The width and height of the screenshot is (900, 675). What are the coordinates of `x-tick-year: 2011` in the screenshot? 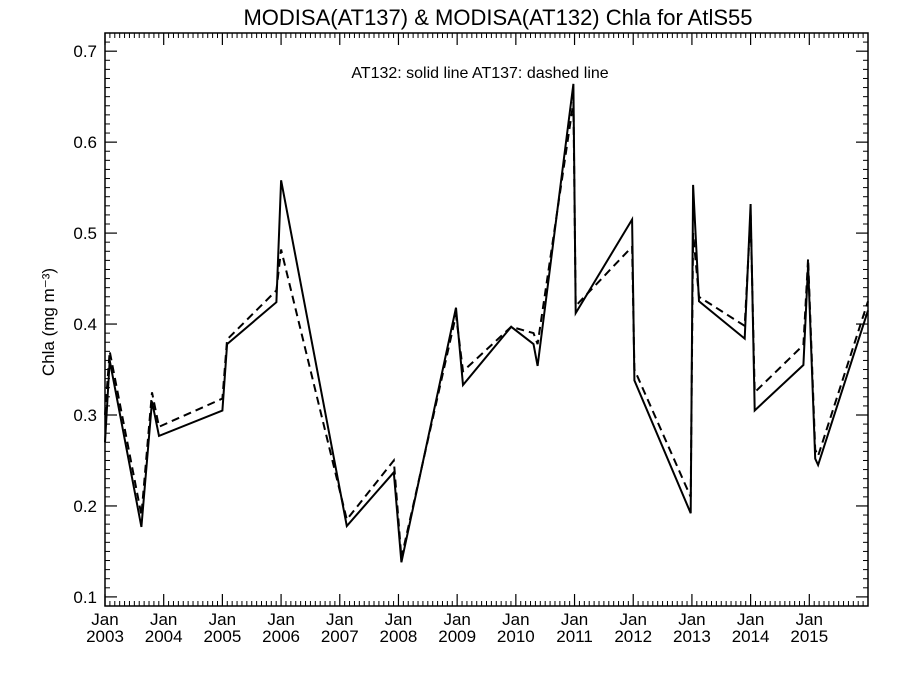 It's located at (574, 636).